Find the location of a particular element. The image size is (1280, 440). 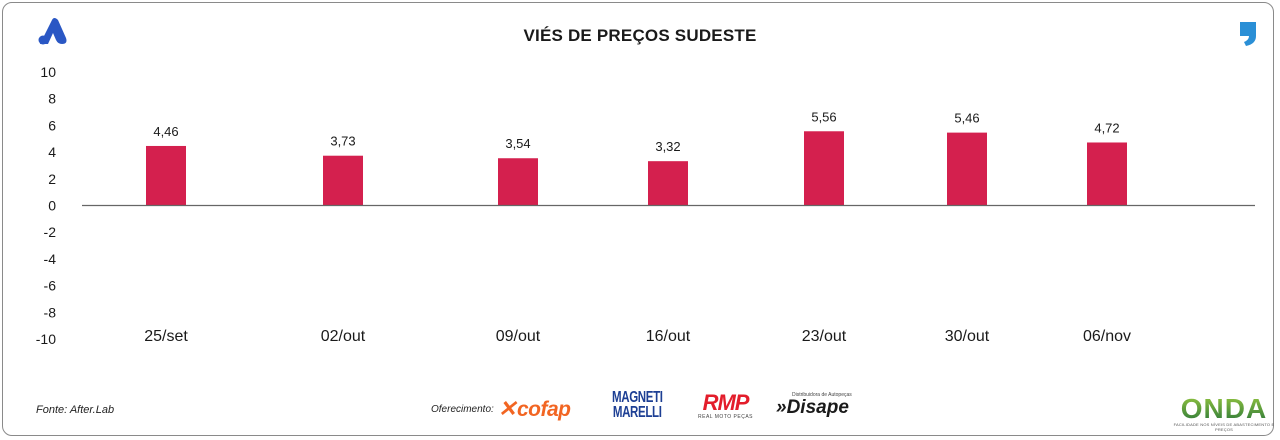

data-label: 3,32 is located at coordinates (667, 146).